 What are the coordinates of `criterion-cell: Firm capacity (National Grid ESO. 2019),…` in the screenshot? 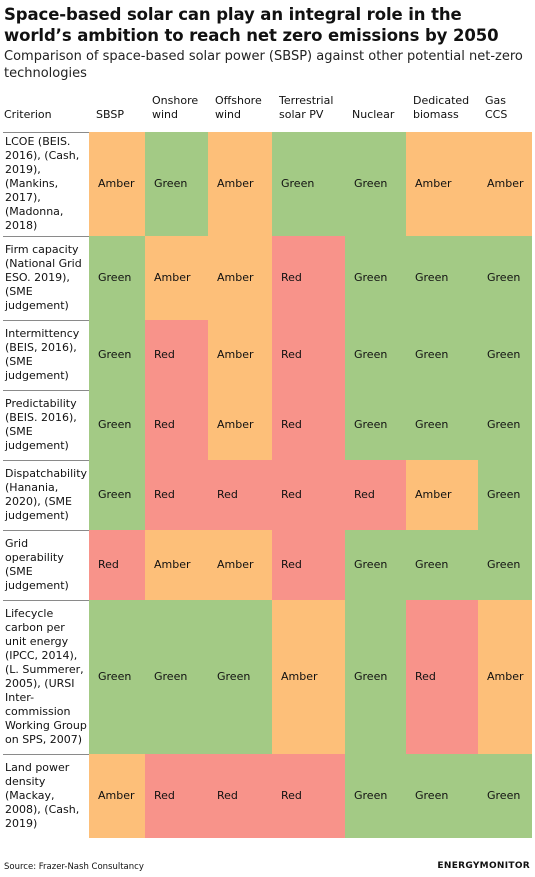 It's located at (46, 277).